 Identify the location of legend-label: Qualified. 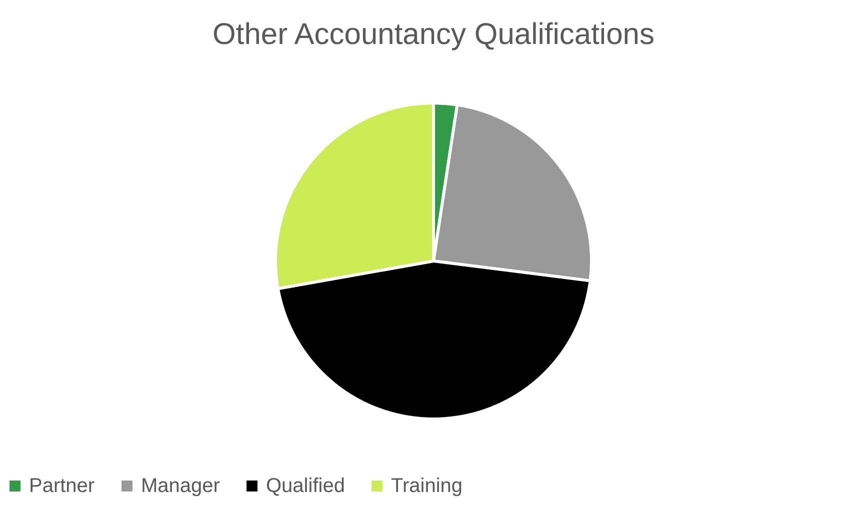
(305, 486).